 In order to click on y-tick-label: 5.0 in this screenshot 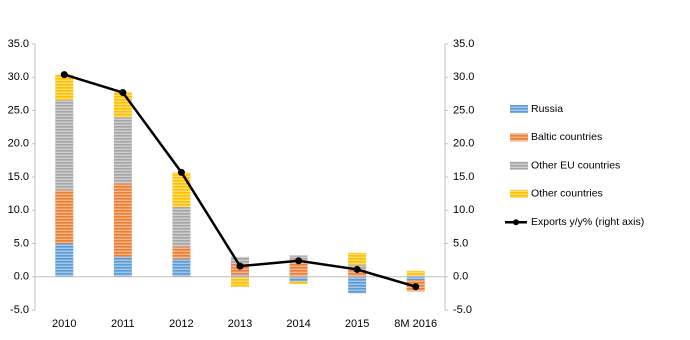, I will do `click(21, 243)`.